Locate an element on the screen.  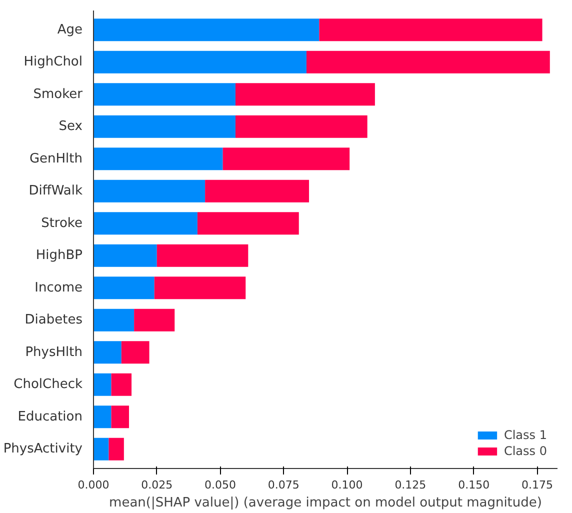
y-tick-label: Stroke is located at coordinates (62, 223).